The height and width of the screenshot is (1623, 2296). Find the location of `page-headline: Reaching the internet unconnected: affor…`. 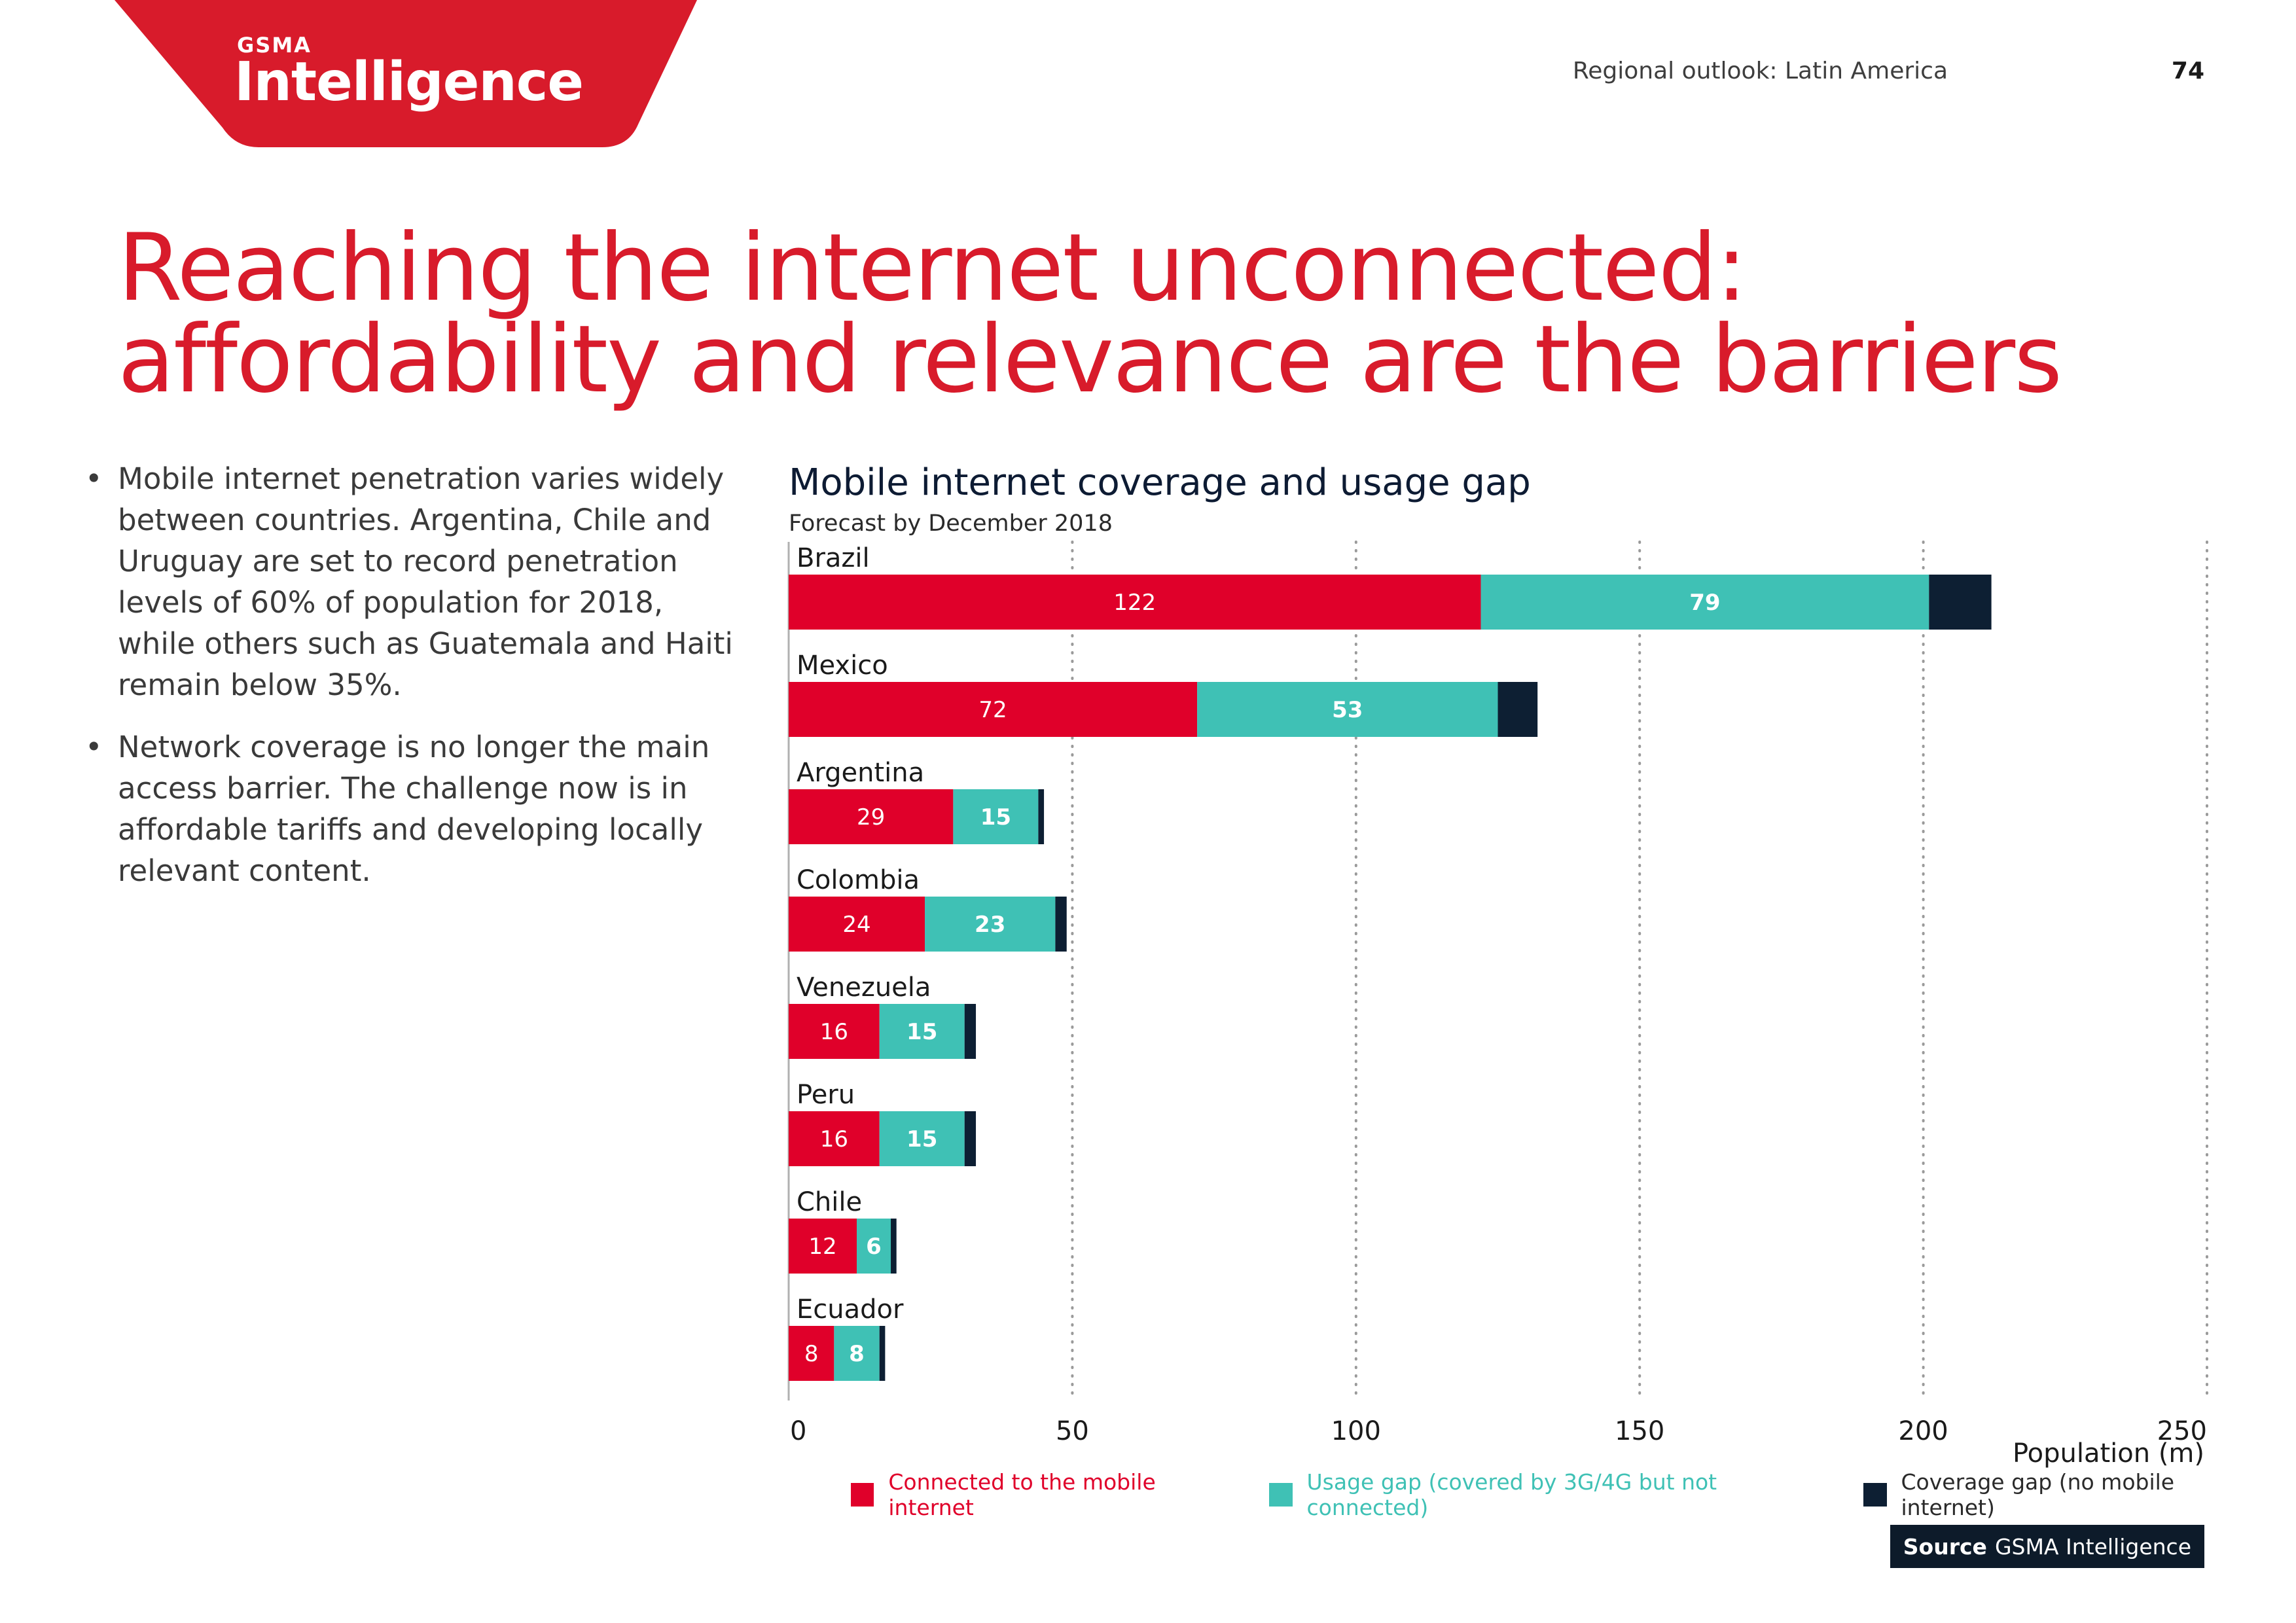

page-headline: Reaching the internet unconnected: affor… is located at coordinates (1165, 314).